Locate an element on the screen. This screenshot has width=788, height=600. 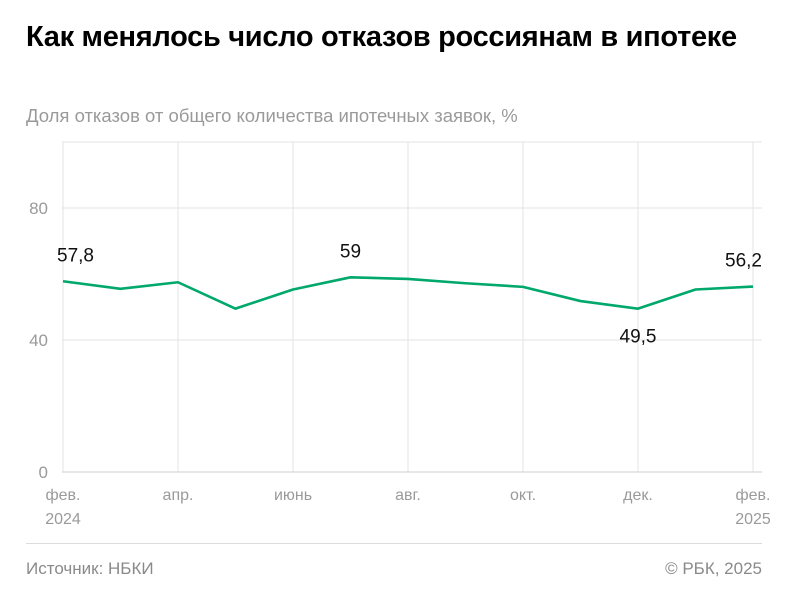
x-tick-label: окт. is located at coordinates (523, 495).